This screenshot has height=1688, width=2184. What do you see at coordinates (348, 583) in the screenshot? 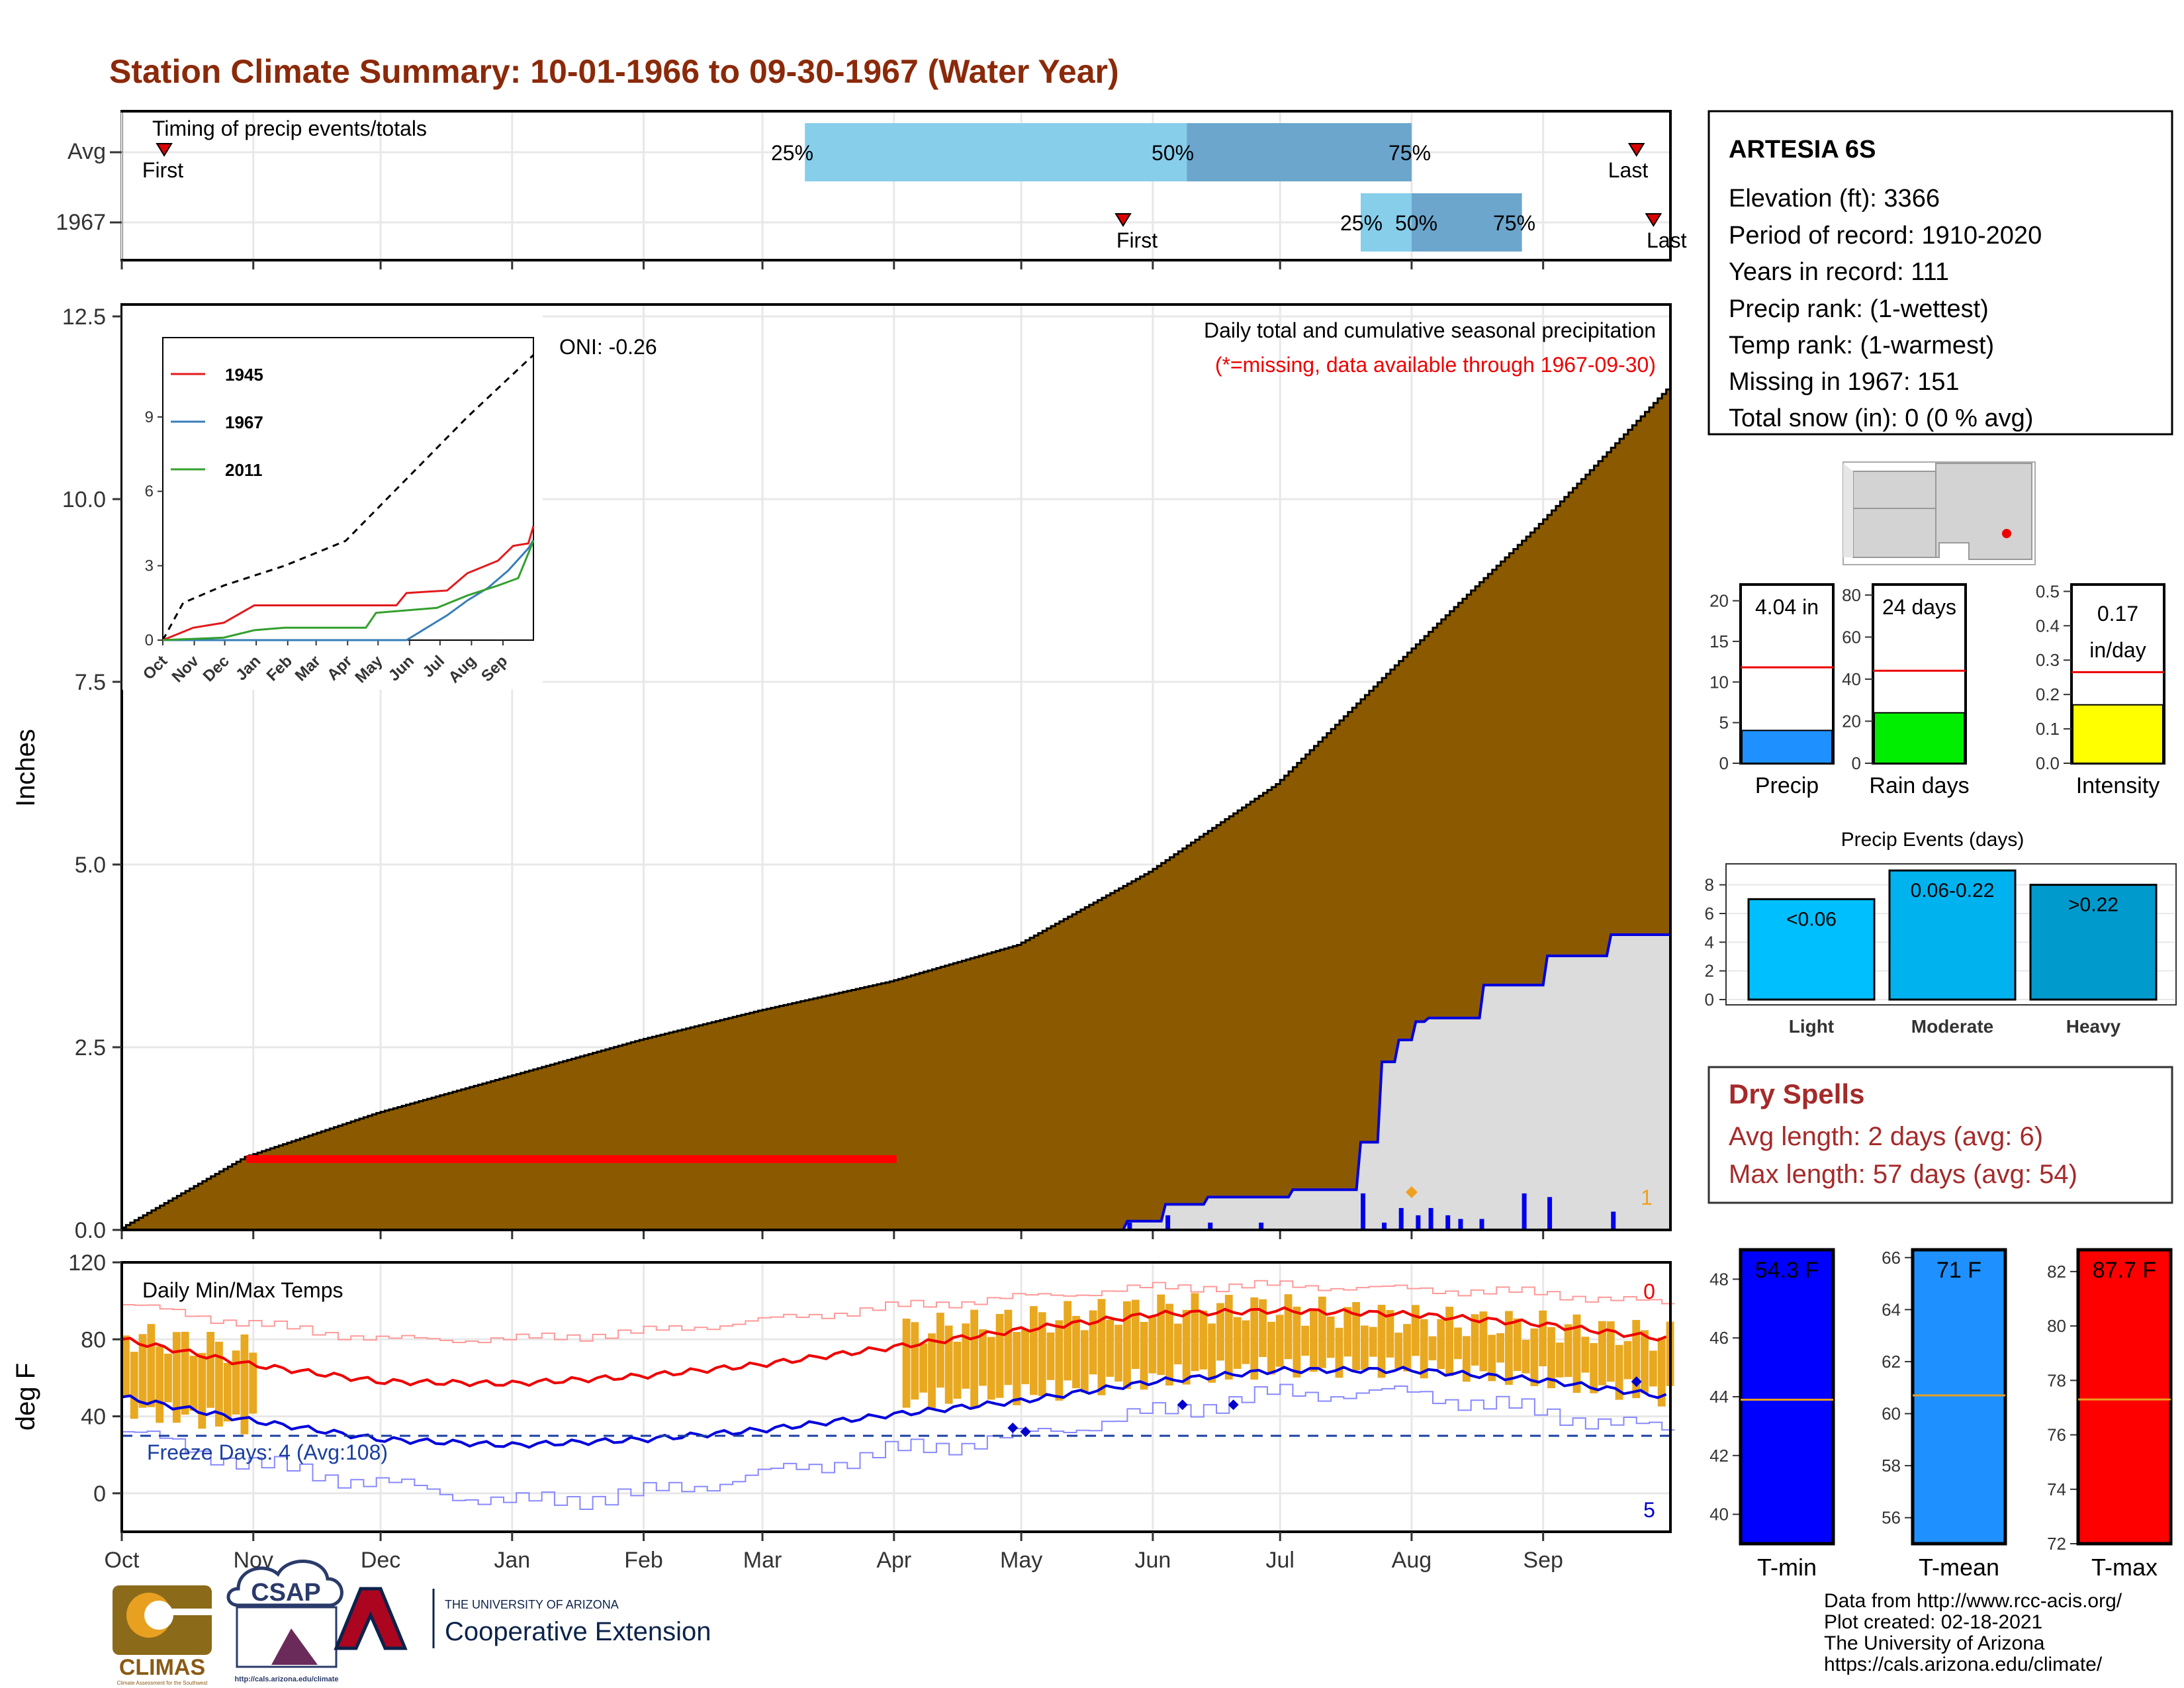
I see `inset-line-1945` at bounding box center [348, 583].